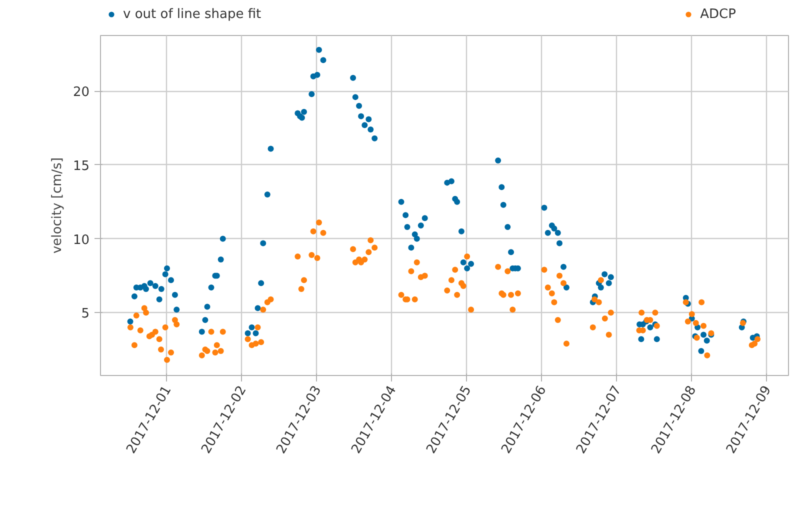 This screenshot has height=513, width=798. I want to click on legend-label: v out of line shape fit, so click(192, 14).